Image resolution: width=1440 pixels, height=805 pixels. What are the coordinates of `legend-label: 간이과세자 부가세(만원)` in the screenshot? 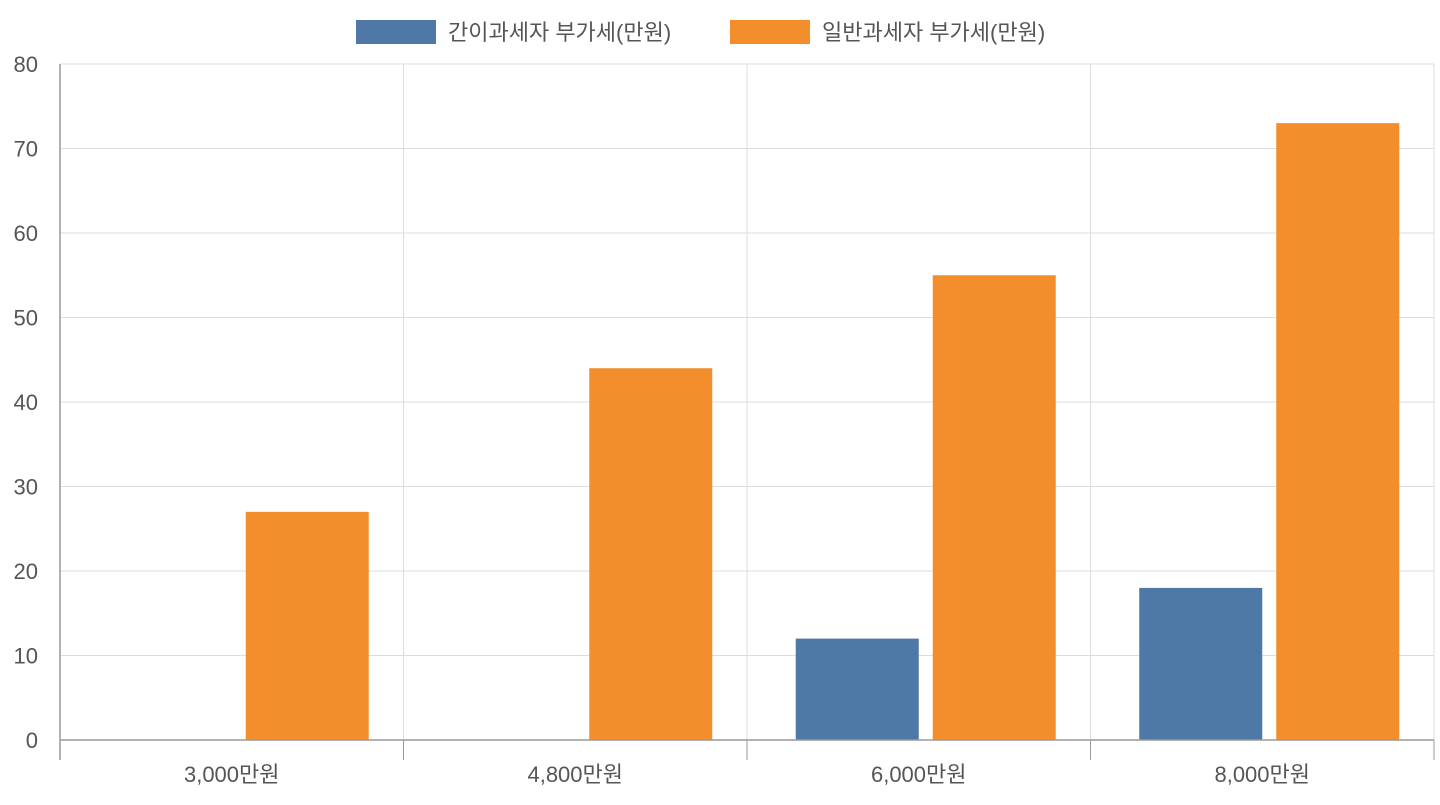 It's located at (559, 32).